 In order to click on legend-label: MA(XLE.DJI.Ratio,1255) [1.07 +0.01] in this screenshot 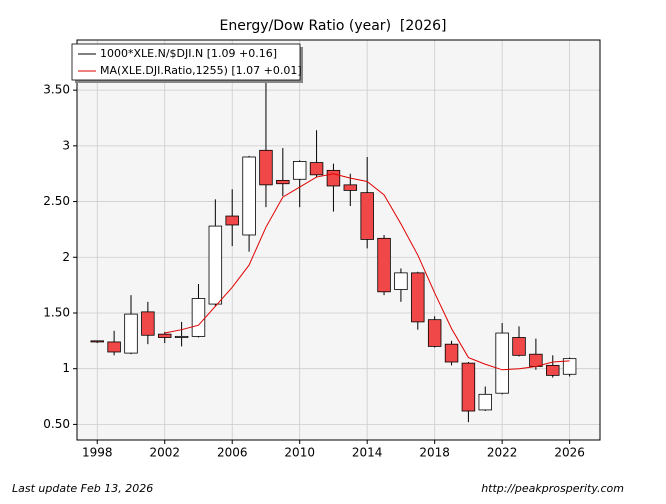, I will do `click(201, 70)`.